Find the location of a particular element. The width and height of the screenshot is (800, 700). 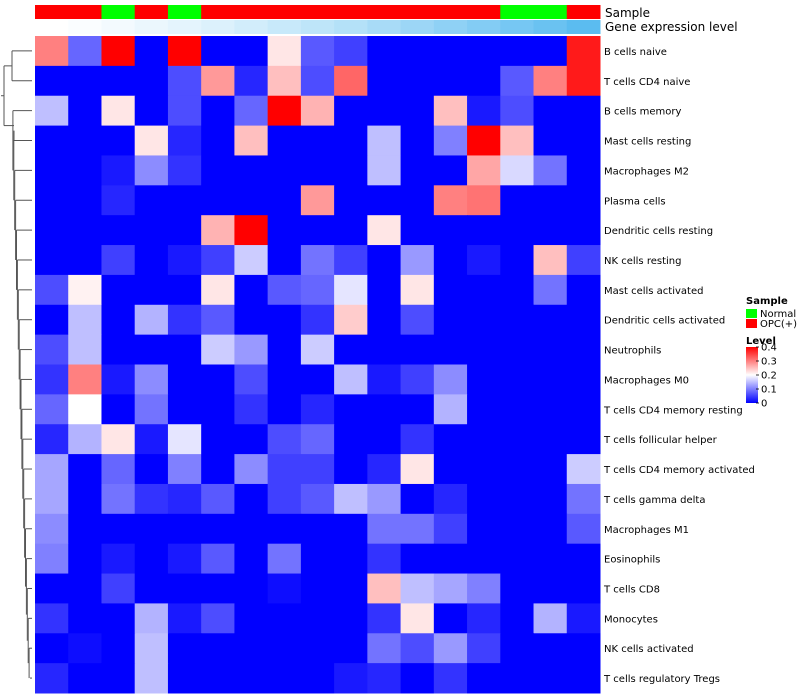

legend: Sample Normal OPC(+) Level 0.4 0.3 0.2 0.1 0 is located at coordinates (771, 353).